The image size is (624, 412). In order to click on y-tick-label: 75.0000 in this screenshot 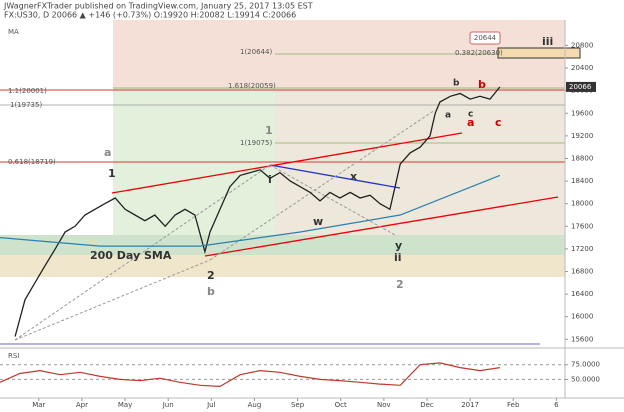, I will do `click(585, 365)`.